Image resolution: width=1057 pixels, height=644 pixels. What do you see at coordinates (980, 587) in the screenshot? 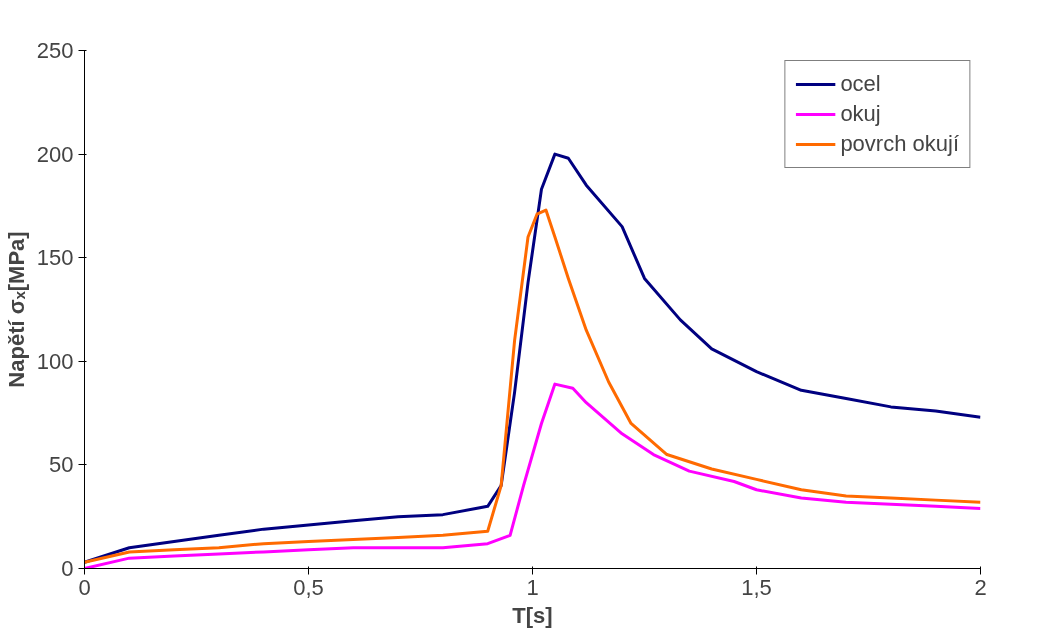
I see `x-tick-label: 2` at bounding box center [980, 587].